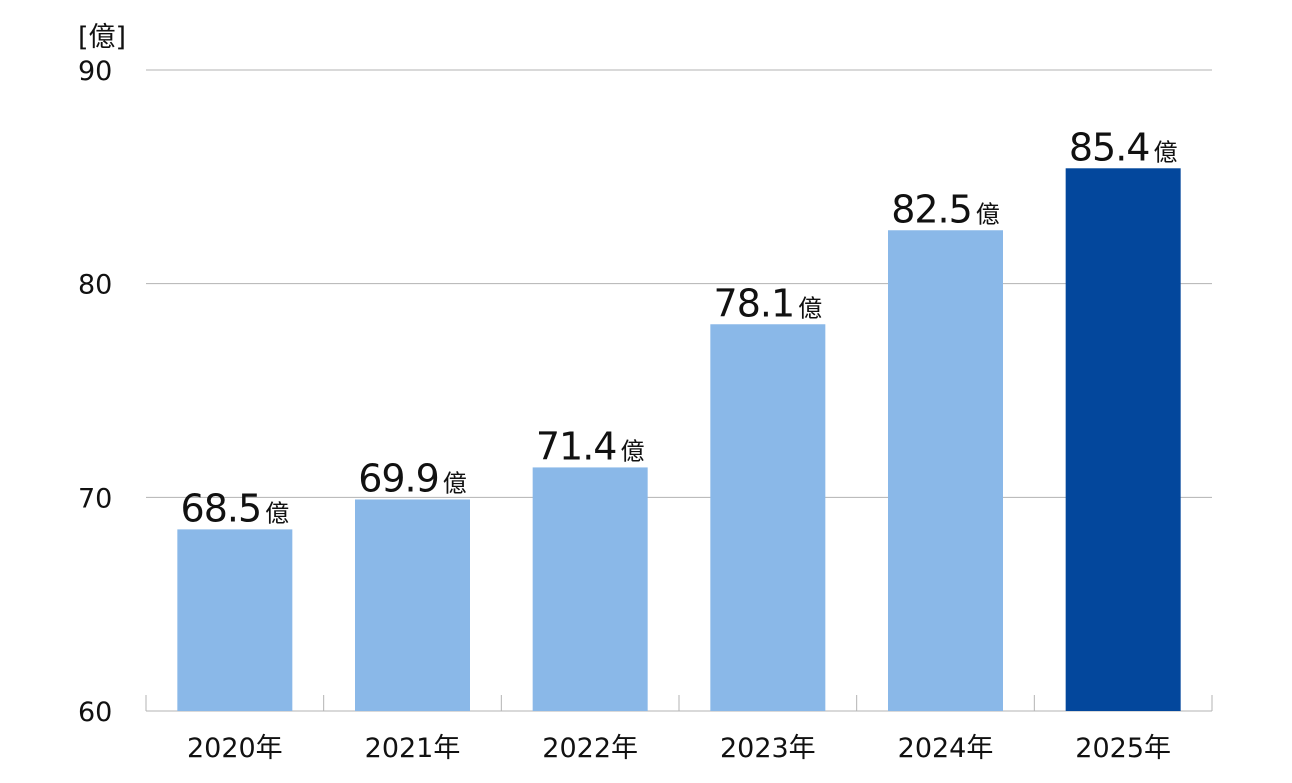 This screenshot has height=783, width=1292. I want to click on x-tick-labels: 2020年 2021年 2022年 2023年 2024年 2025年, so click(679, 748).